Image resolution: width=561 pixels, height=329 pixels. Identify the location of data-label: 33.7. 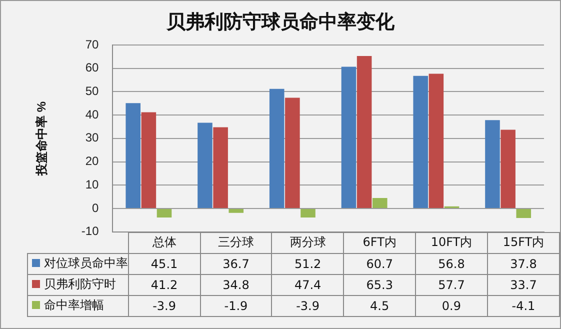
(523, 285).